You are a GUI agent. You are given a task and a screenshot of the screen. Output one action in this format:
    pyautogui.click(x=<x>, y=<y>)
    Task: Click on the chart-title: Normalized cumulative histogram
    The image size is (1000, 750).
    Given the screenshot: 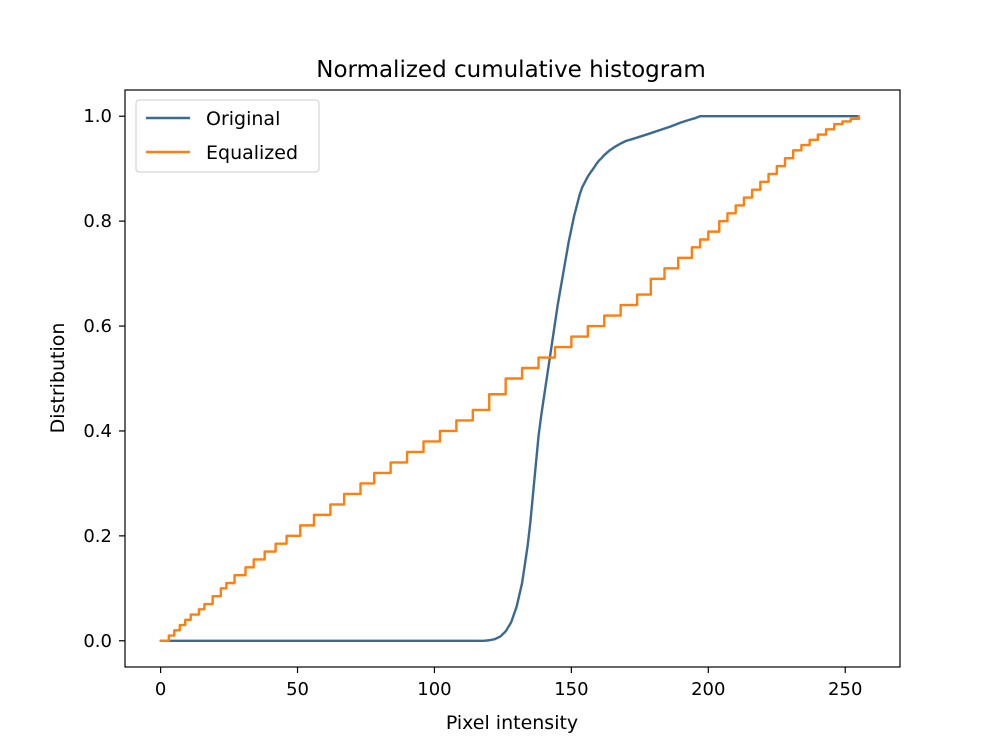 What is the action you would take?
    pyautogui.click(x=511, y=70)
    